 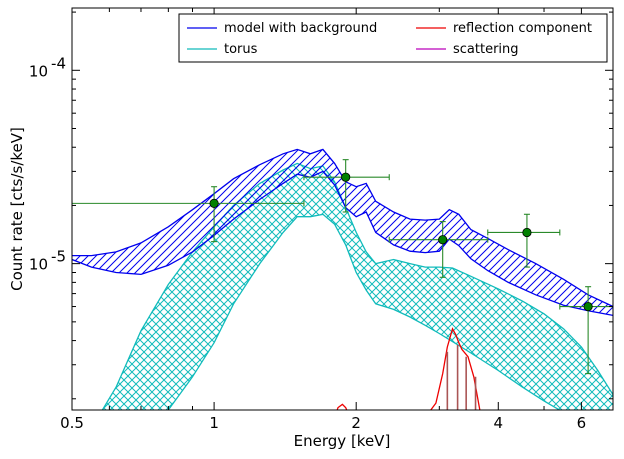 What do you see at coordinates (356, 423) in the screenshot?
I see `x-tick-label: 2` at bounding box center [356, 423].